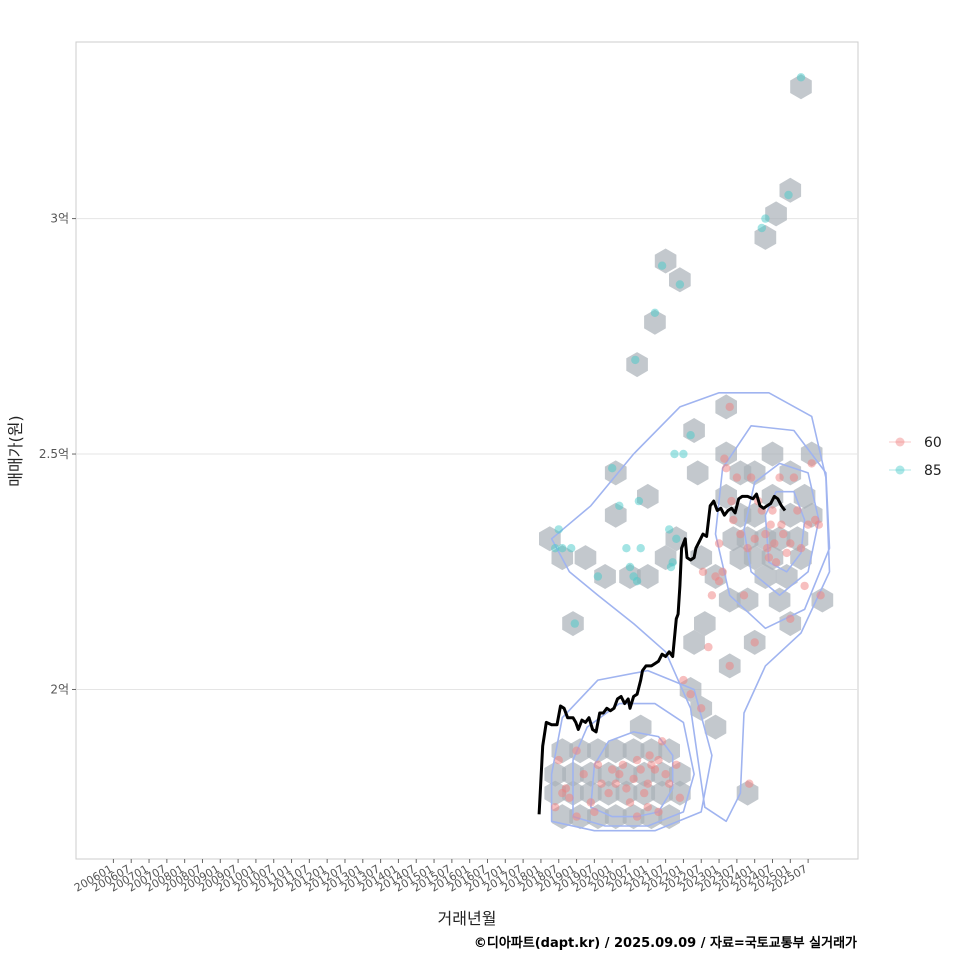  What do you see at coordinates (915, 457) in the screenshot?
I see `legend: 60 85` at bounding box center [915, 457].